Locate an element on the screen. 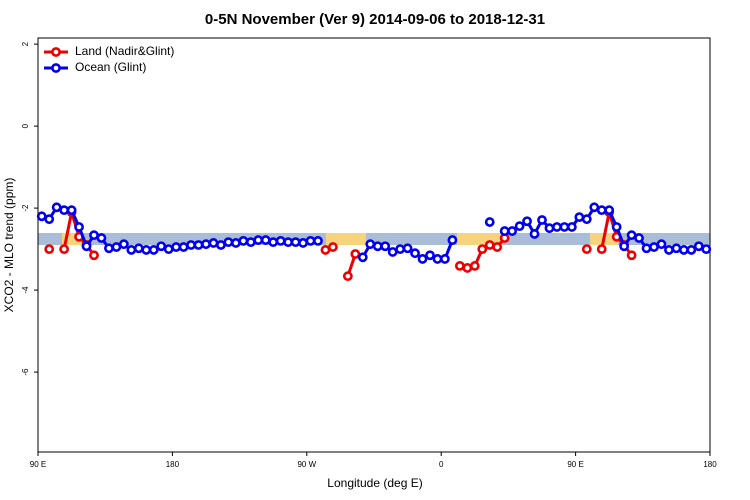  y-tick-label: -2 is located at coordinates (25, 208).